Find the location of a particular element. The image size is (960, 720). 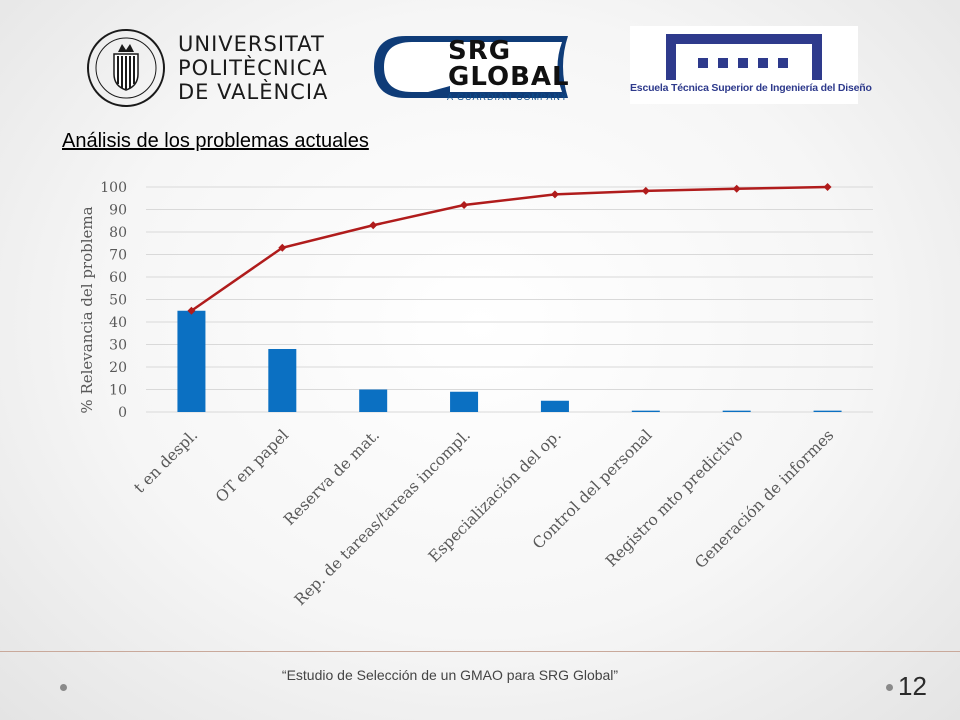

university-seal-icon is located at coordinates (126, 68).